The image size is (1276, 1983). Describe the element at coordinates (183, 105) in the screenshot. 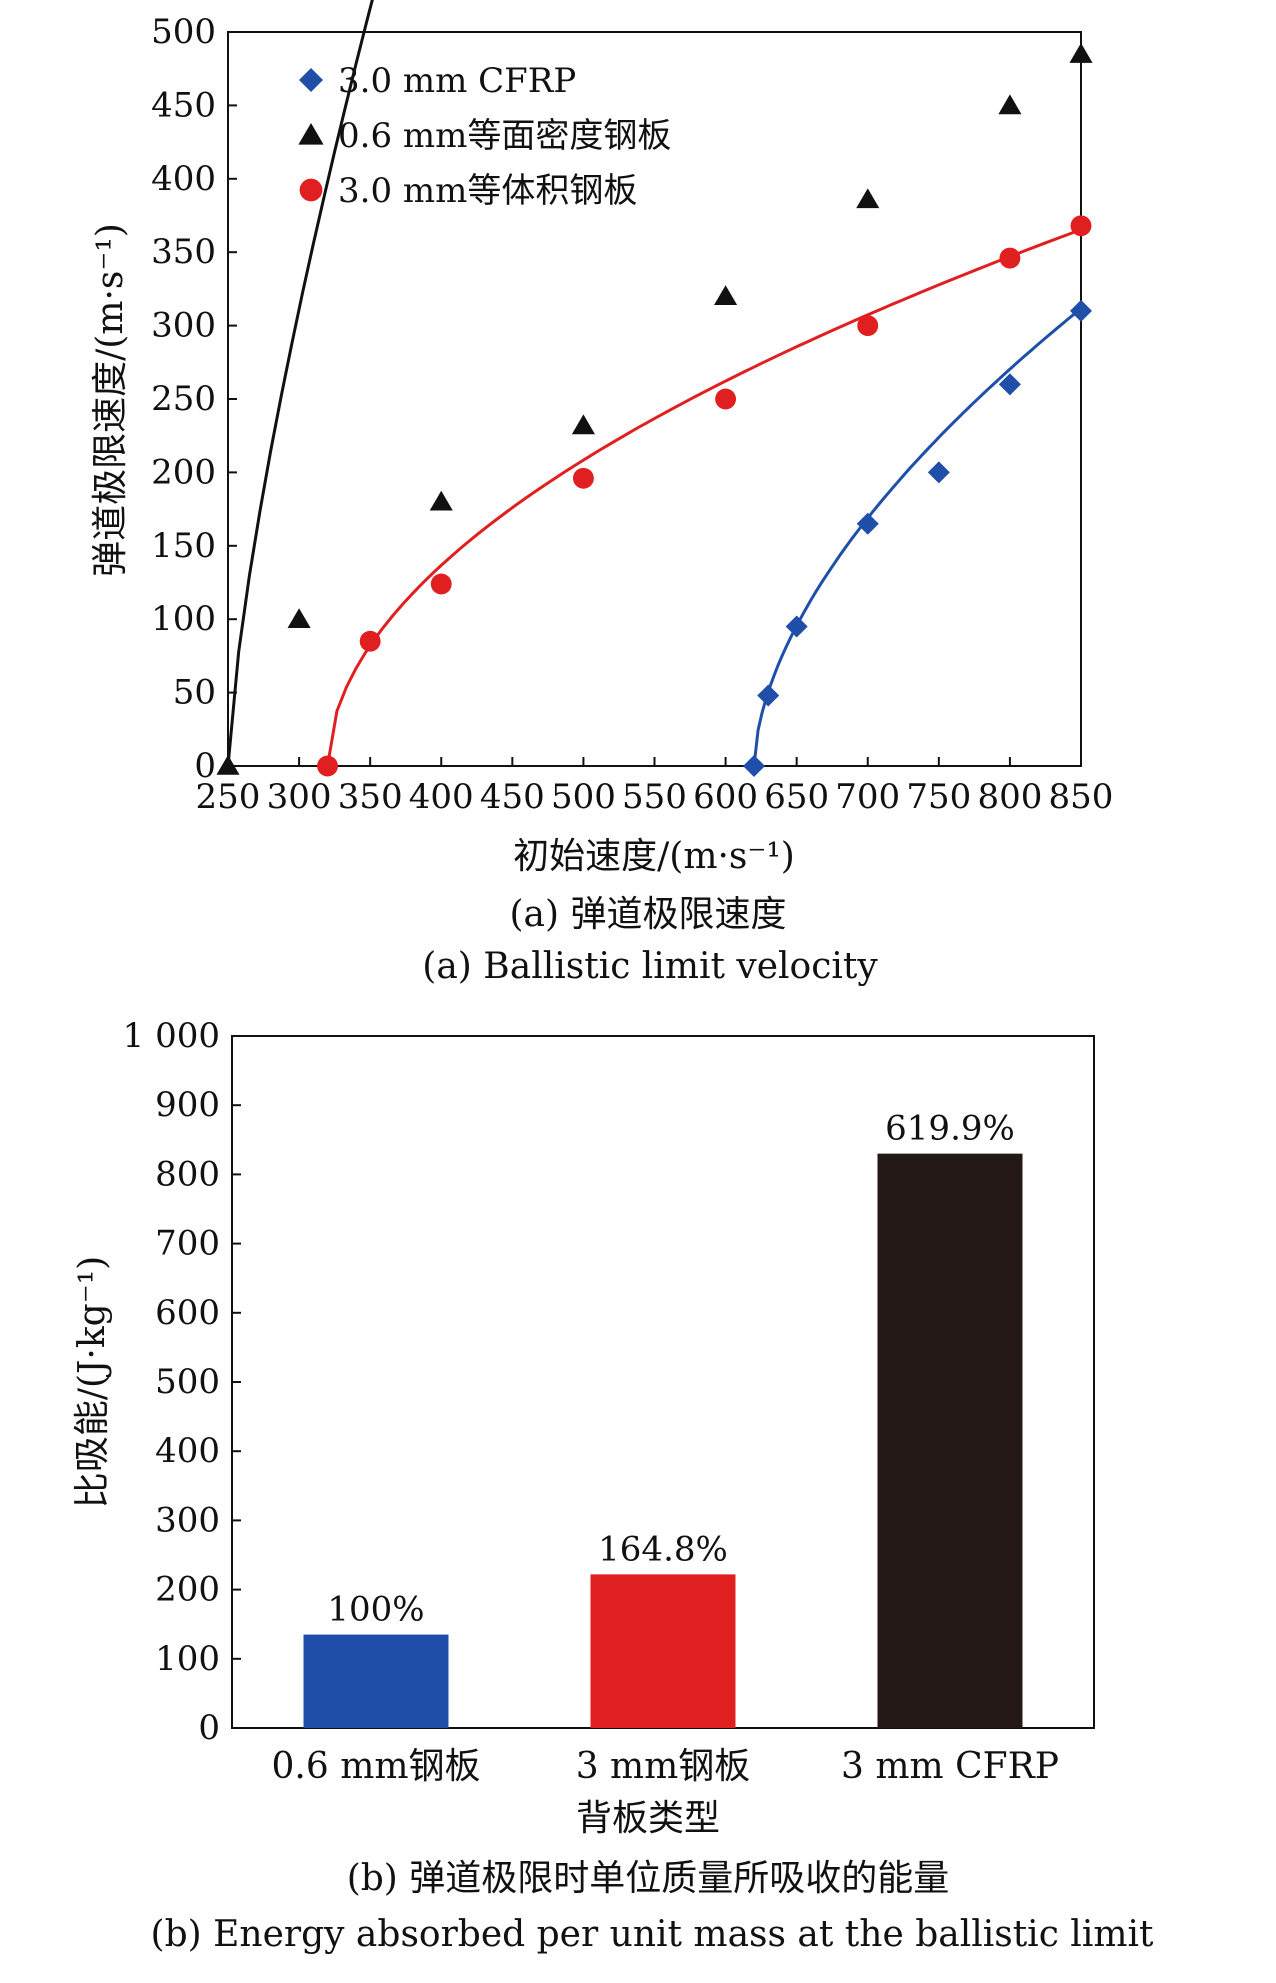

I see `y-tick-label: 450` at that location.